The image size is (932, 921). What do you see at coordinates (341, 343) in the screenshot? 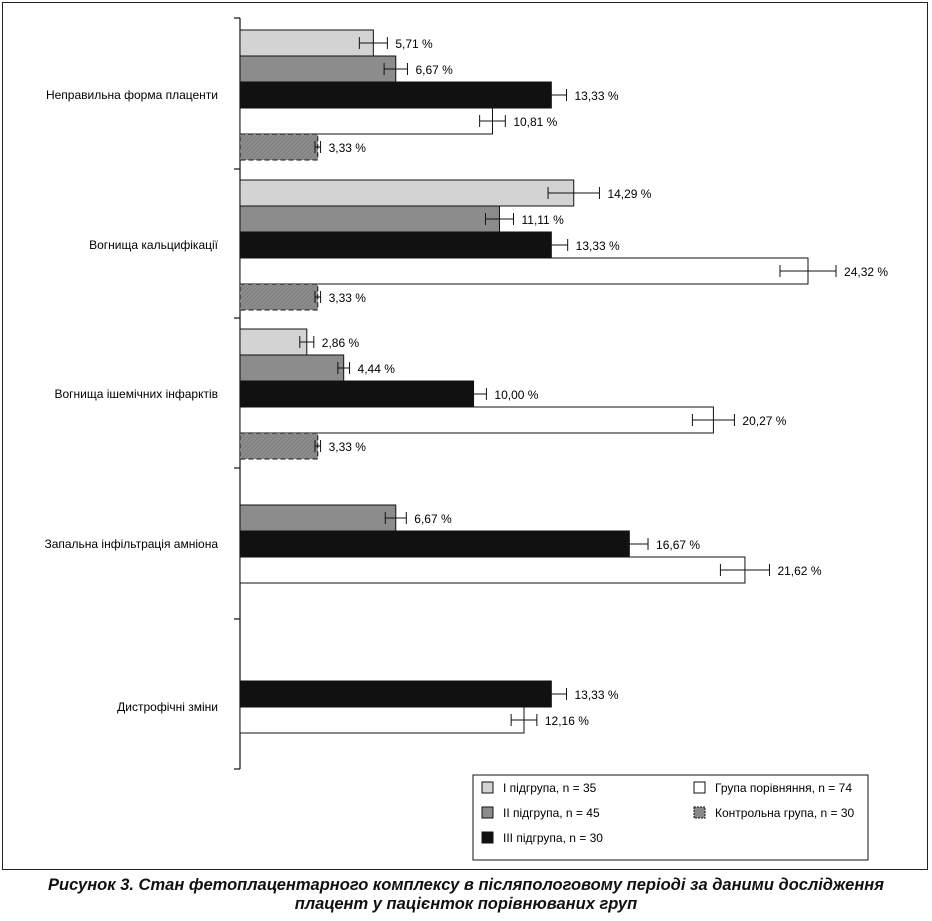
I see `data-label: 2,86 %` at bounding box center [341, 343].